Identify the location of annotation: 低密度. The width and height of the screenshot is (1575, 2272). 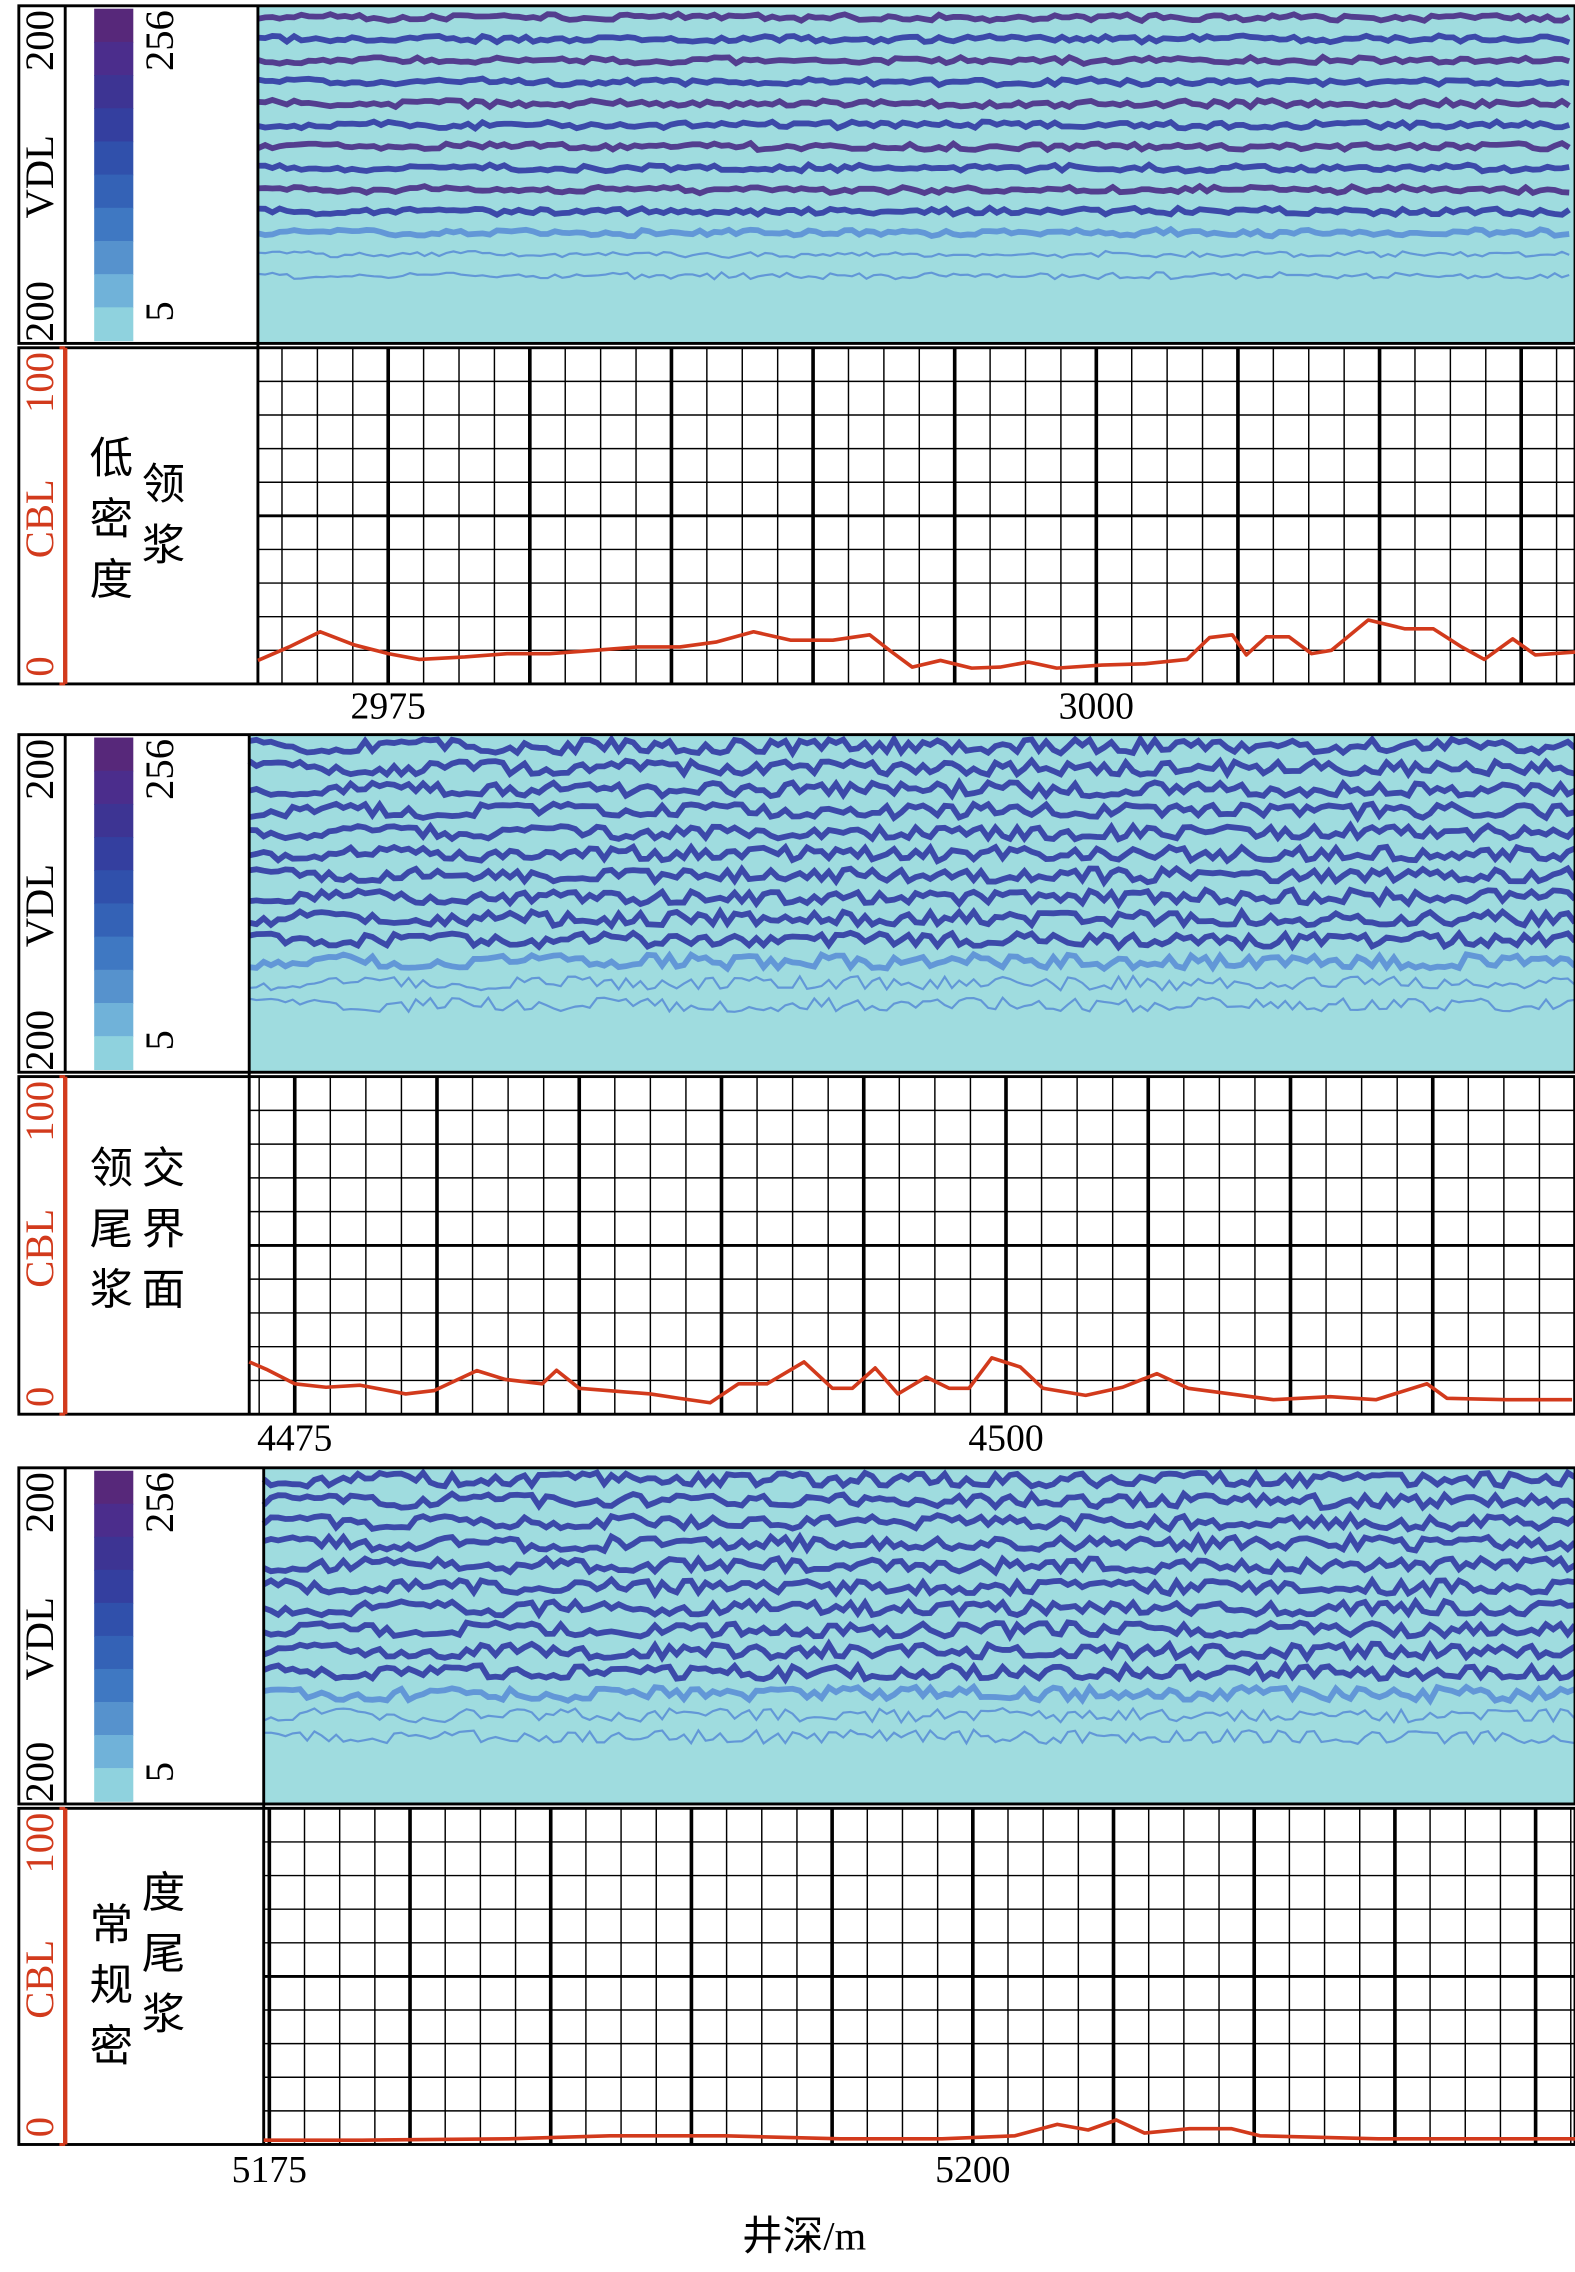
(107, 526).